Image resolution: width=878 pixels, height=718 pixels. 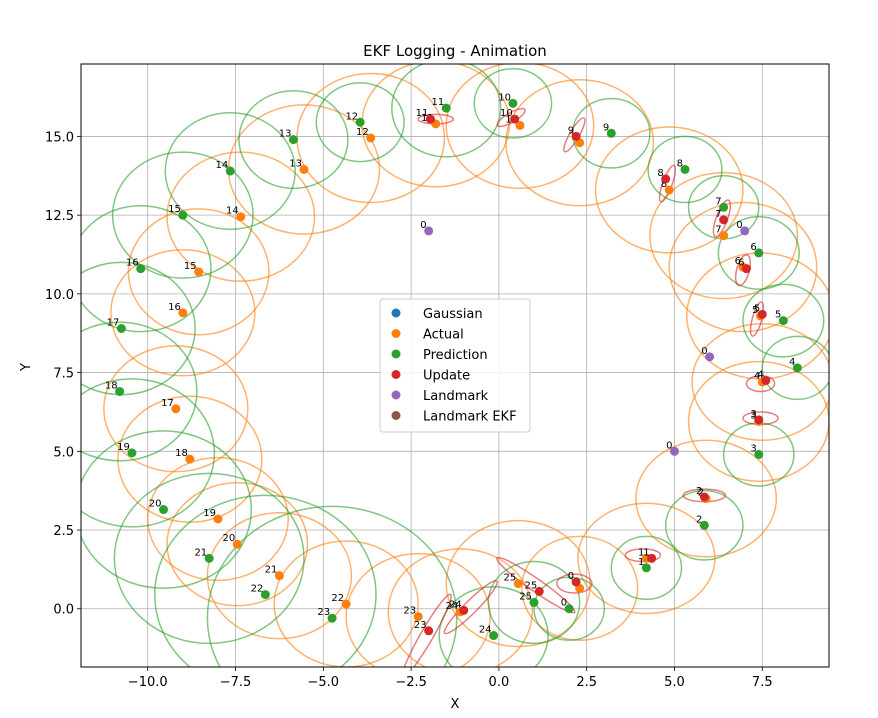 I want to click on x-tick-label-5: 2.5, so click(x=586, y=682).